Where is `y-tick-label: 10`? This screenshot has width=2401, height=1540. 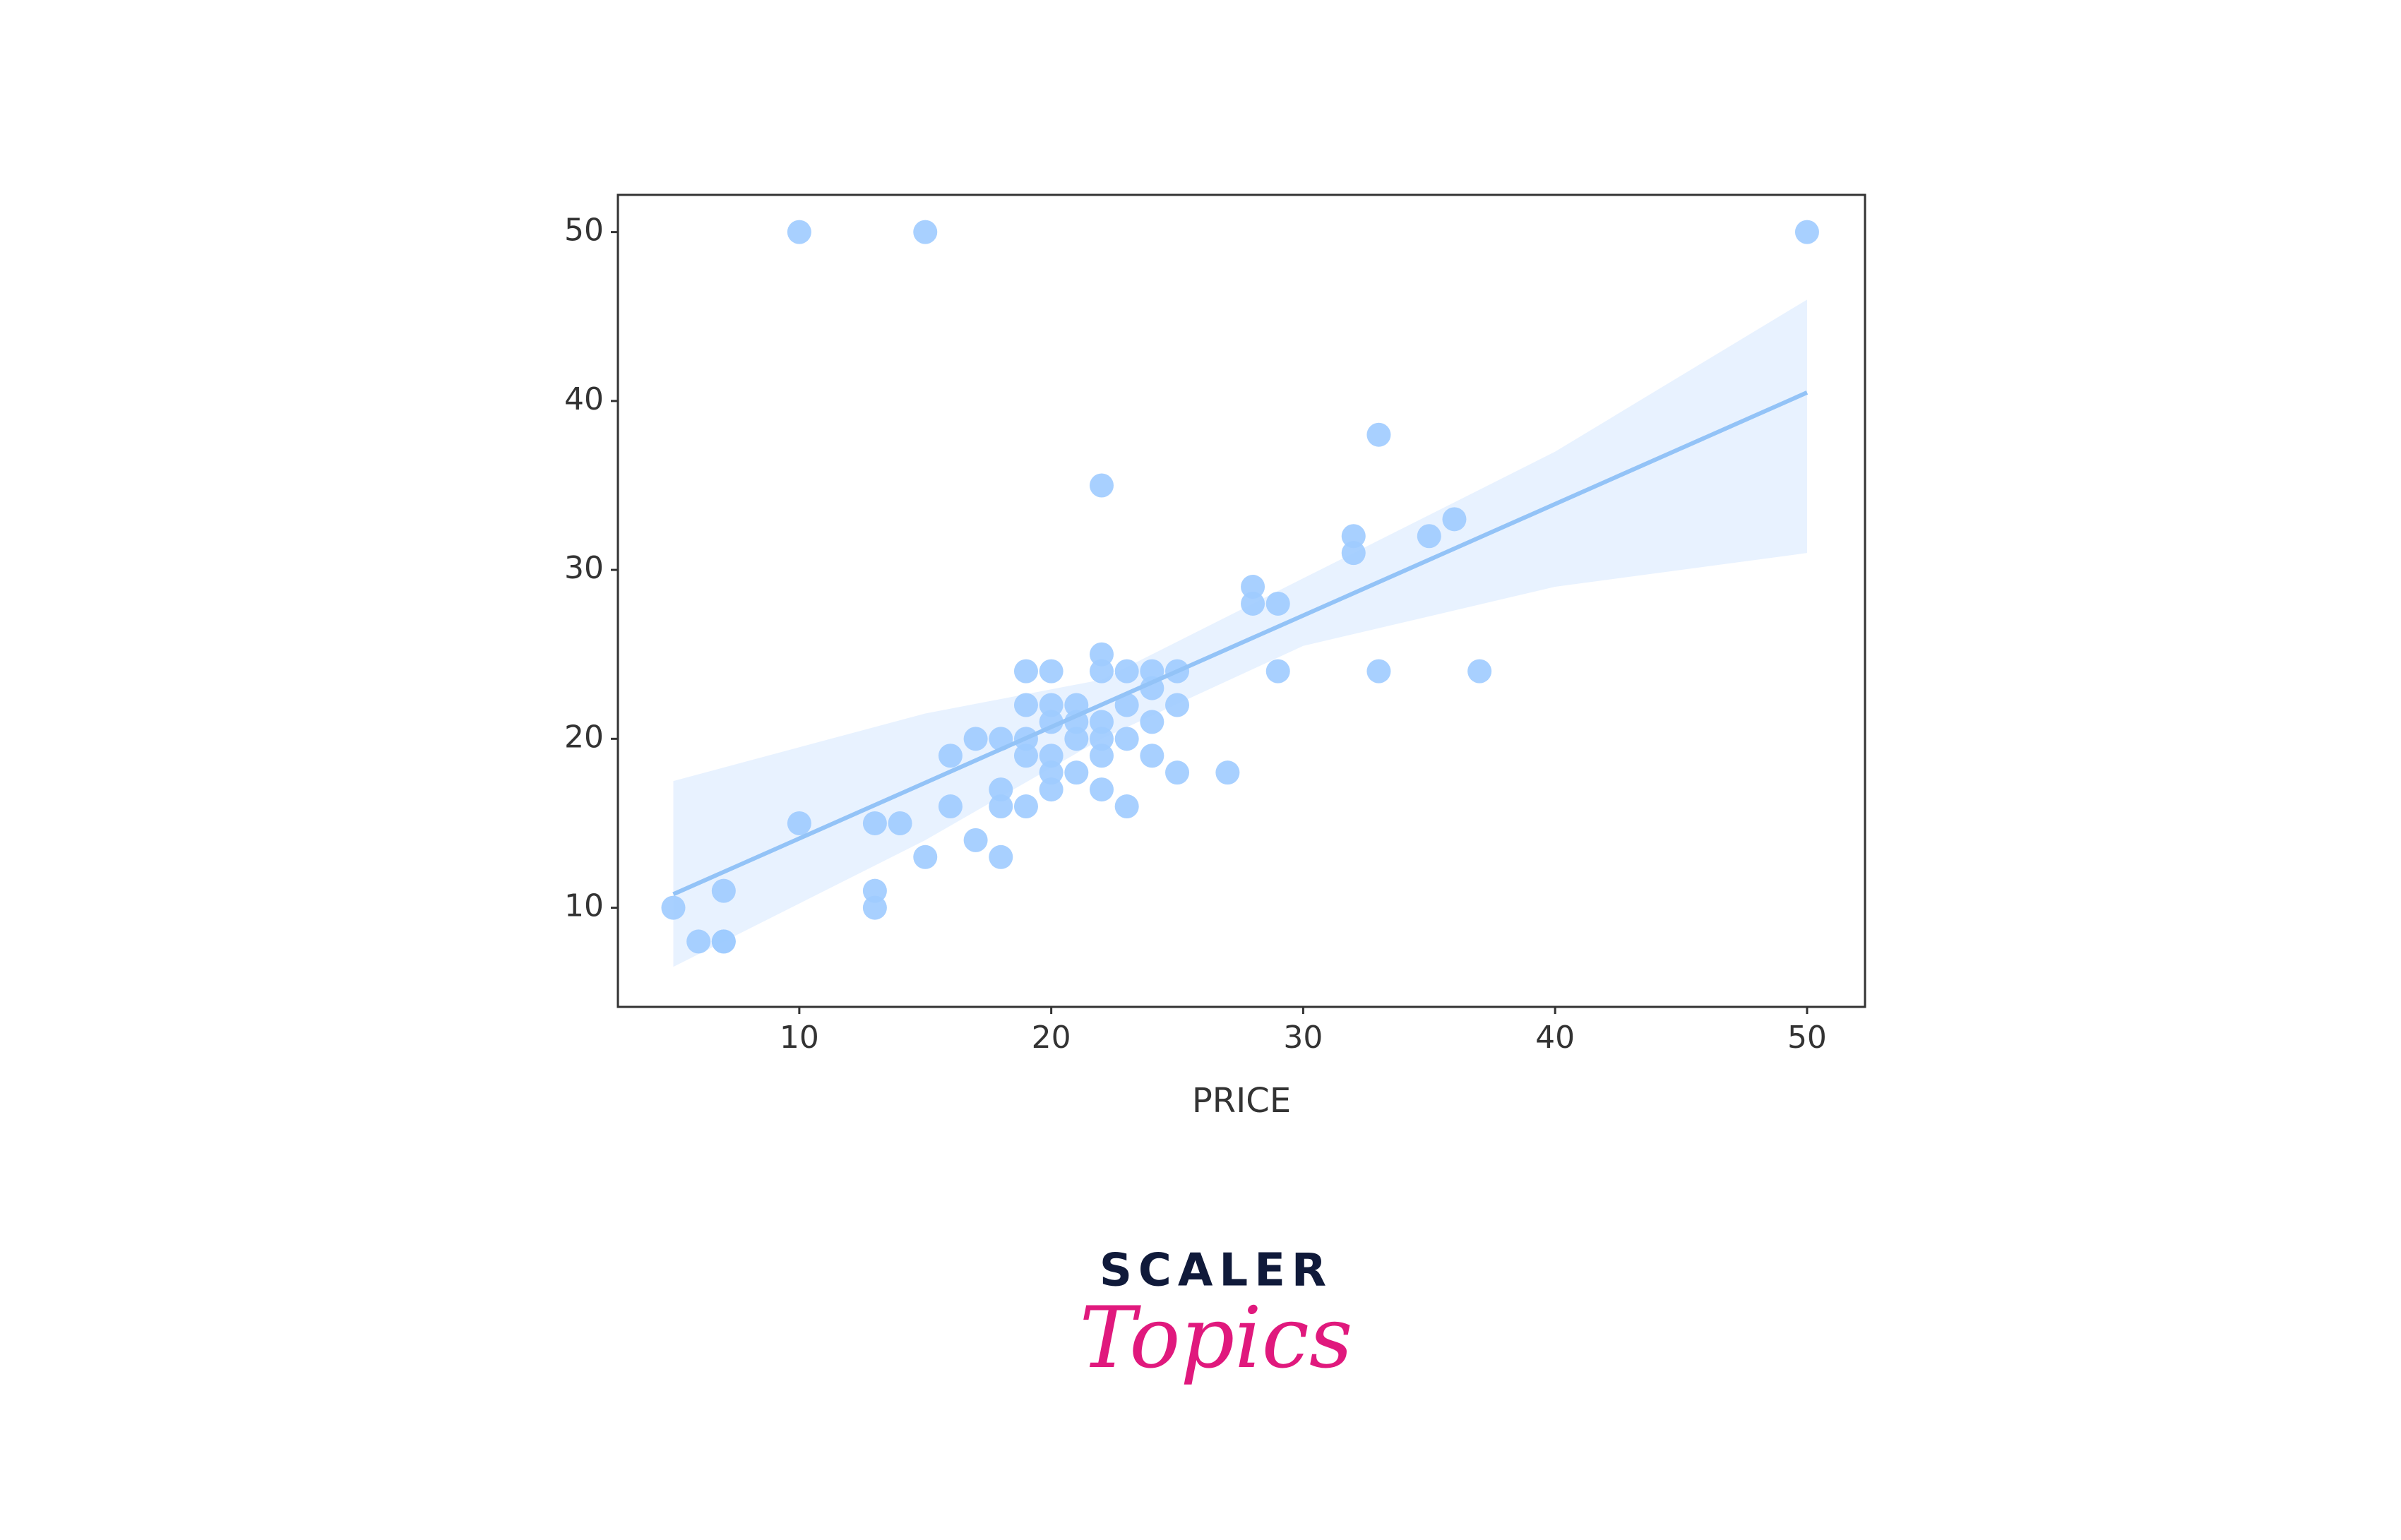
y-tick-label: 10 is located at coordinates (584, 906).